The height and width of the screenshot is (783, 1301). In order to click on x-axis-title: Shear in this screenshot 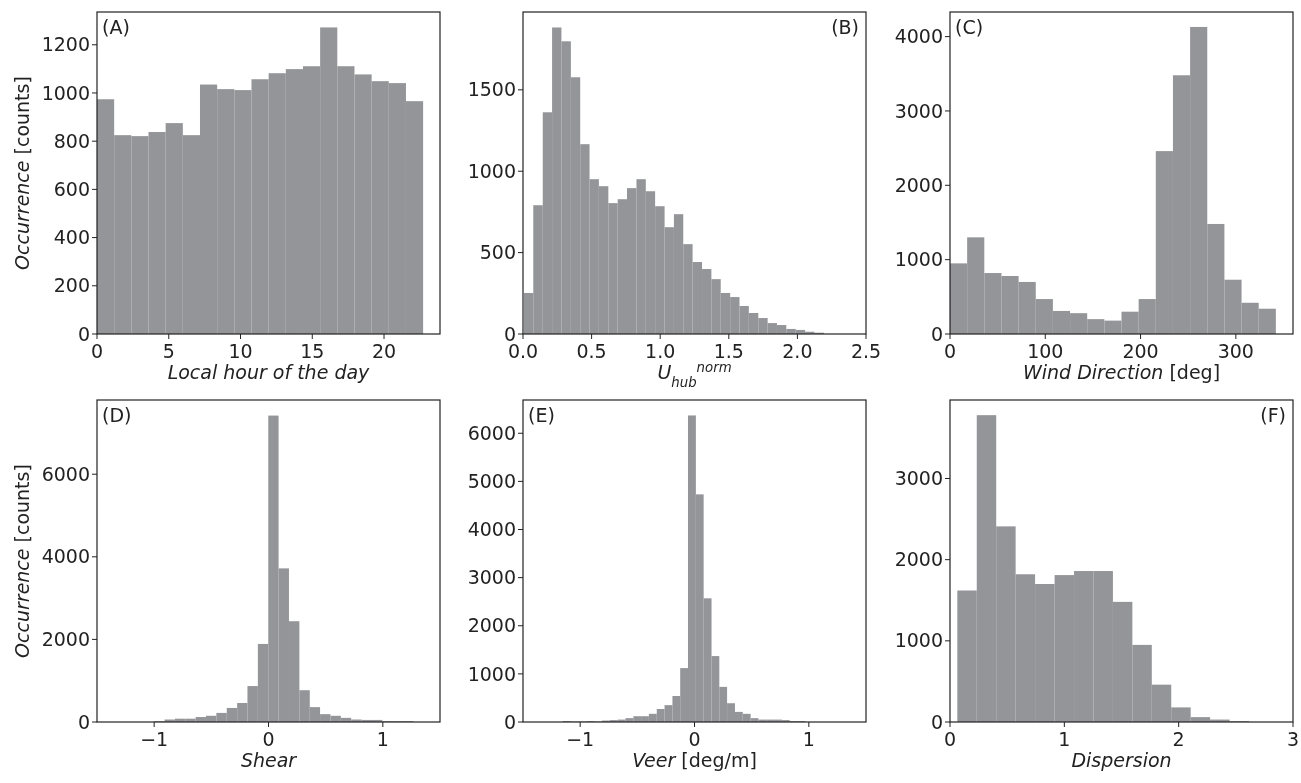, I will do `click(269, 760)`.